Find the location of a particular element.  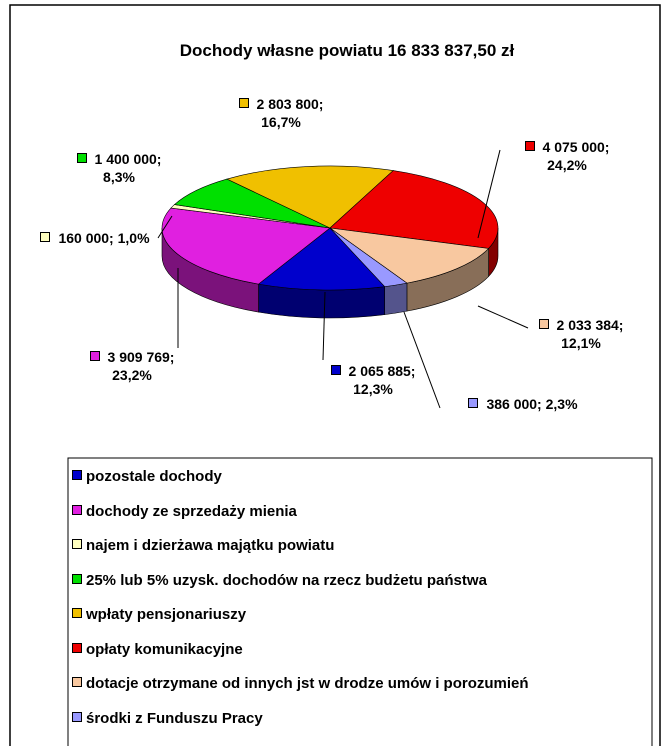

pie-side is located at coordinates (396, 298).